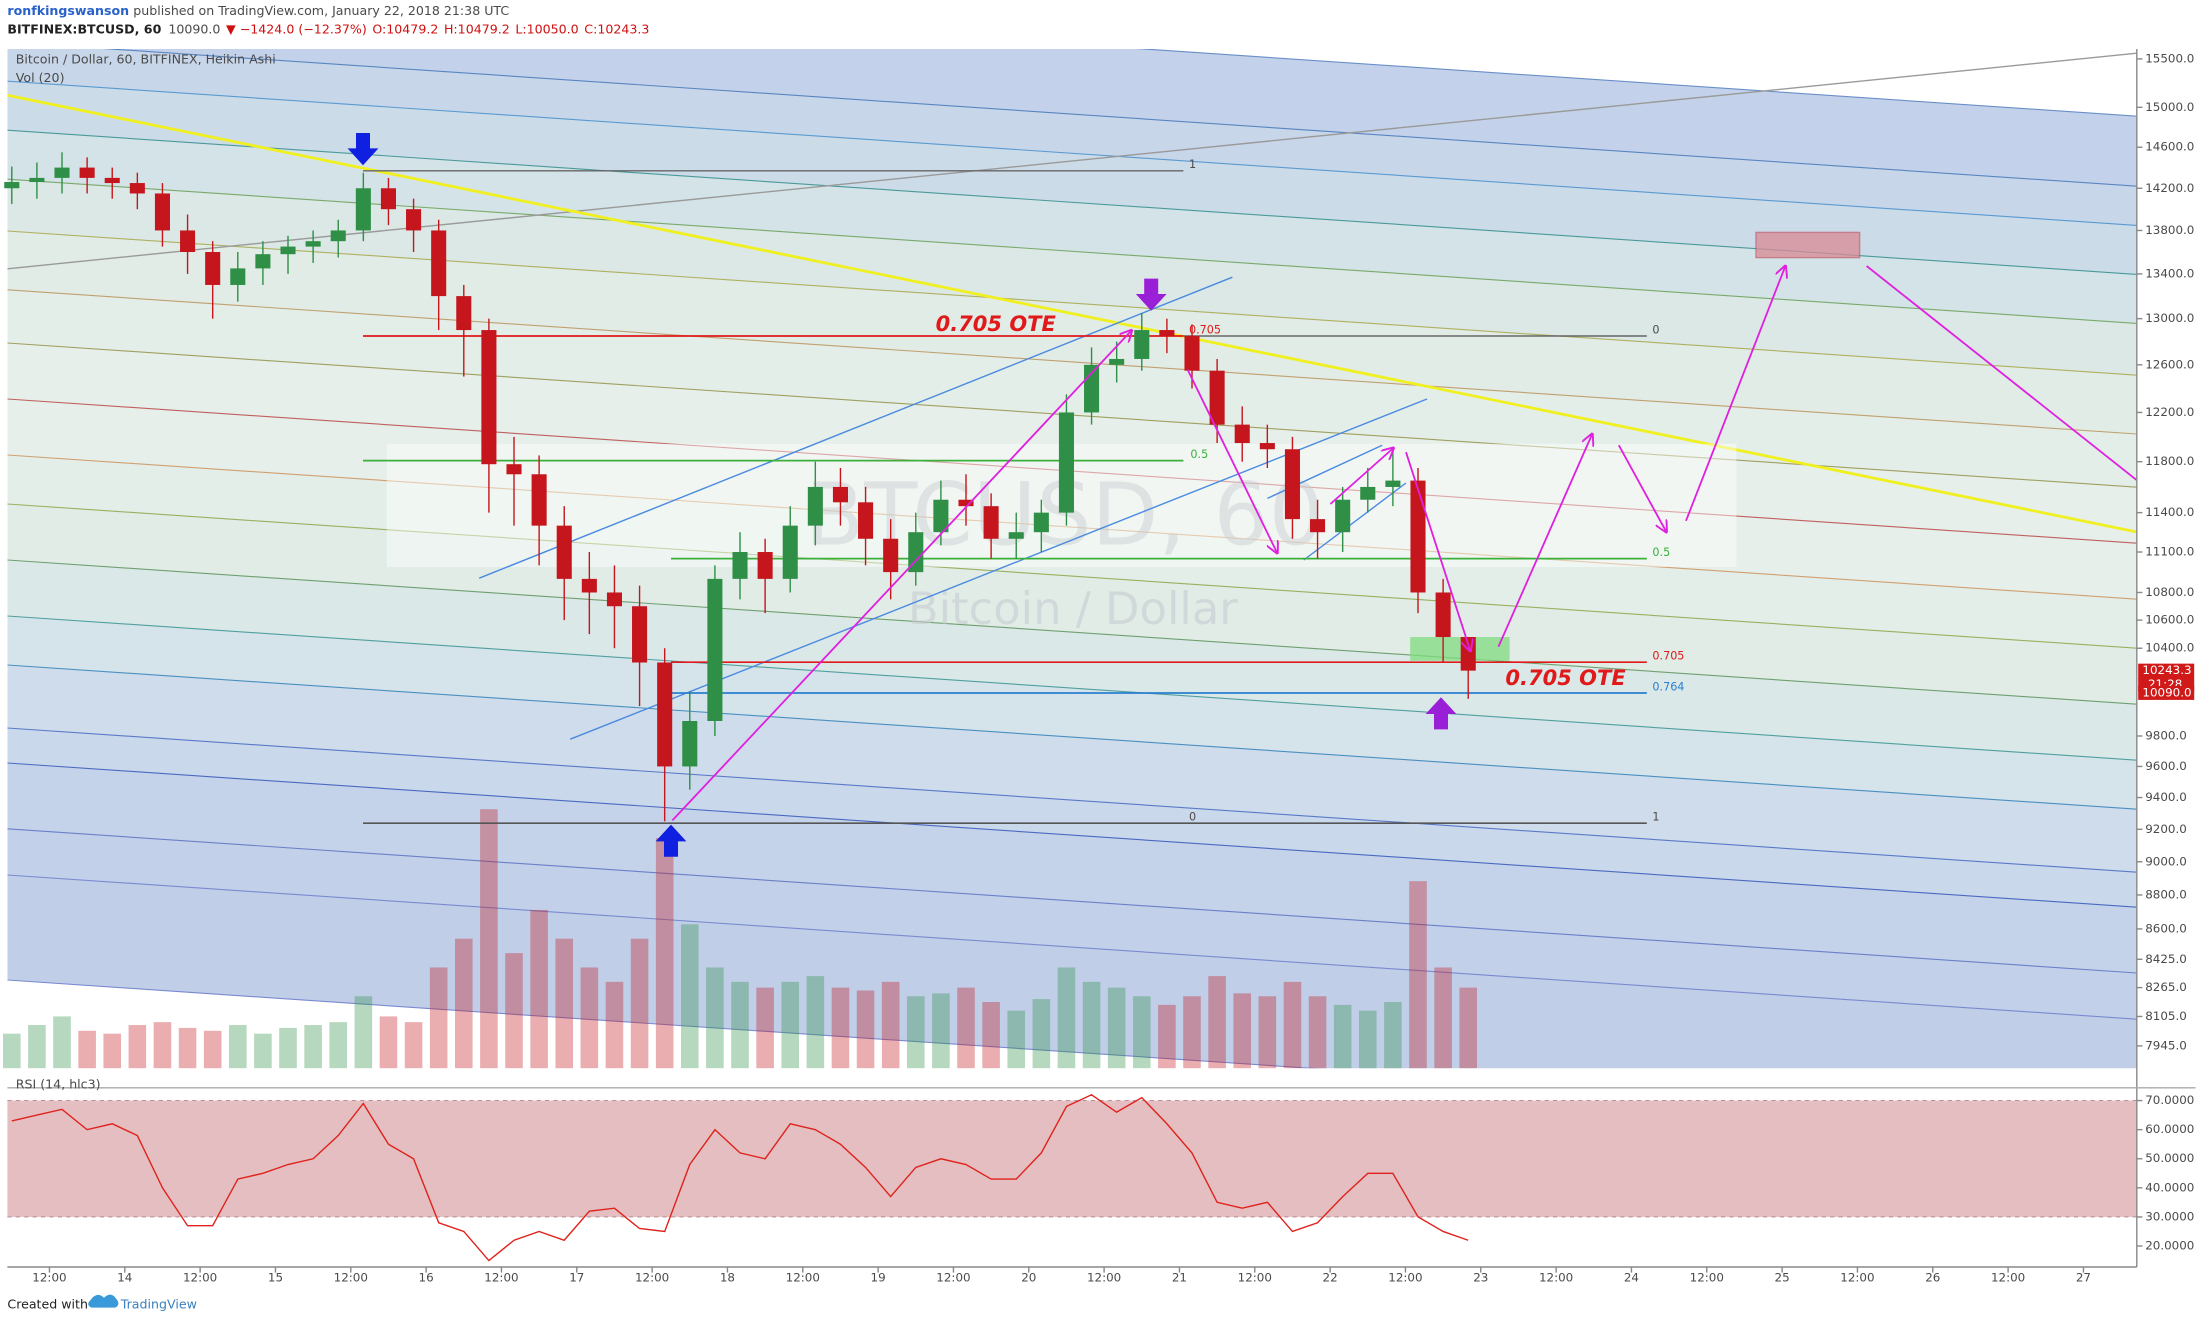  What do you see at coordinates (2166, 692) in the screenshot?
I see `price-tag` at bounding box center [2166, 692].